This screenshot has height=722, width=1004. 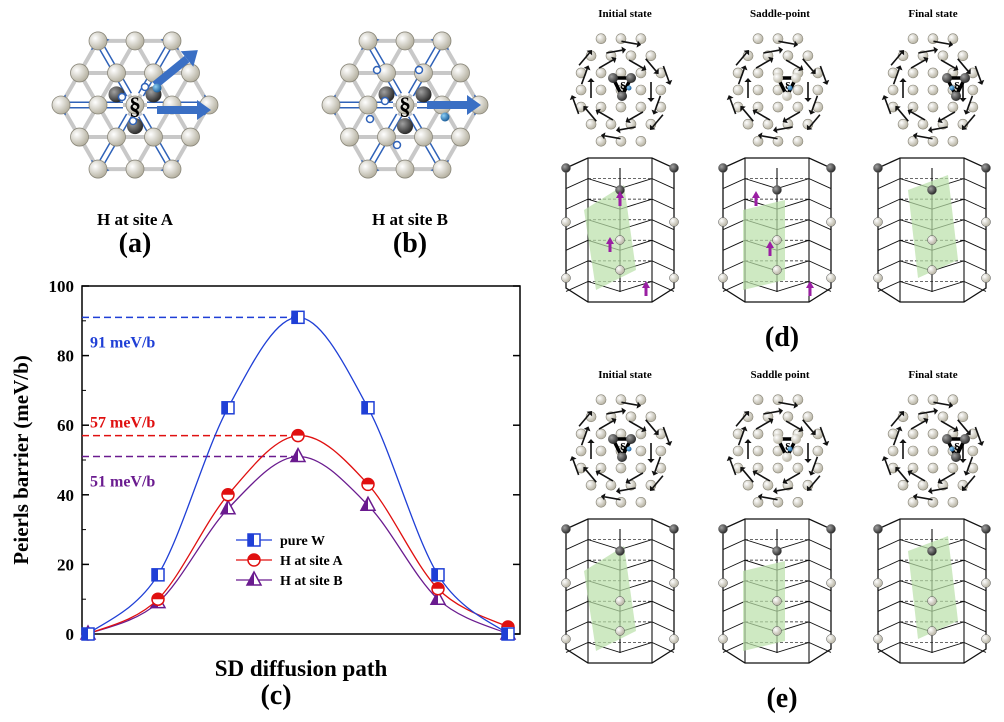 I want to click on legend-label: H at site B, so click(x=311, y=581).